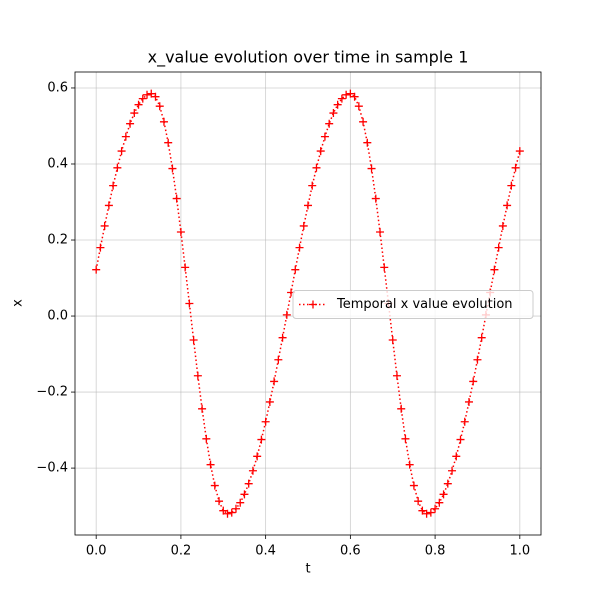  I want to click on y-tick-label: −0.2, so click(52, 392).